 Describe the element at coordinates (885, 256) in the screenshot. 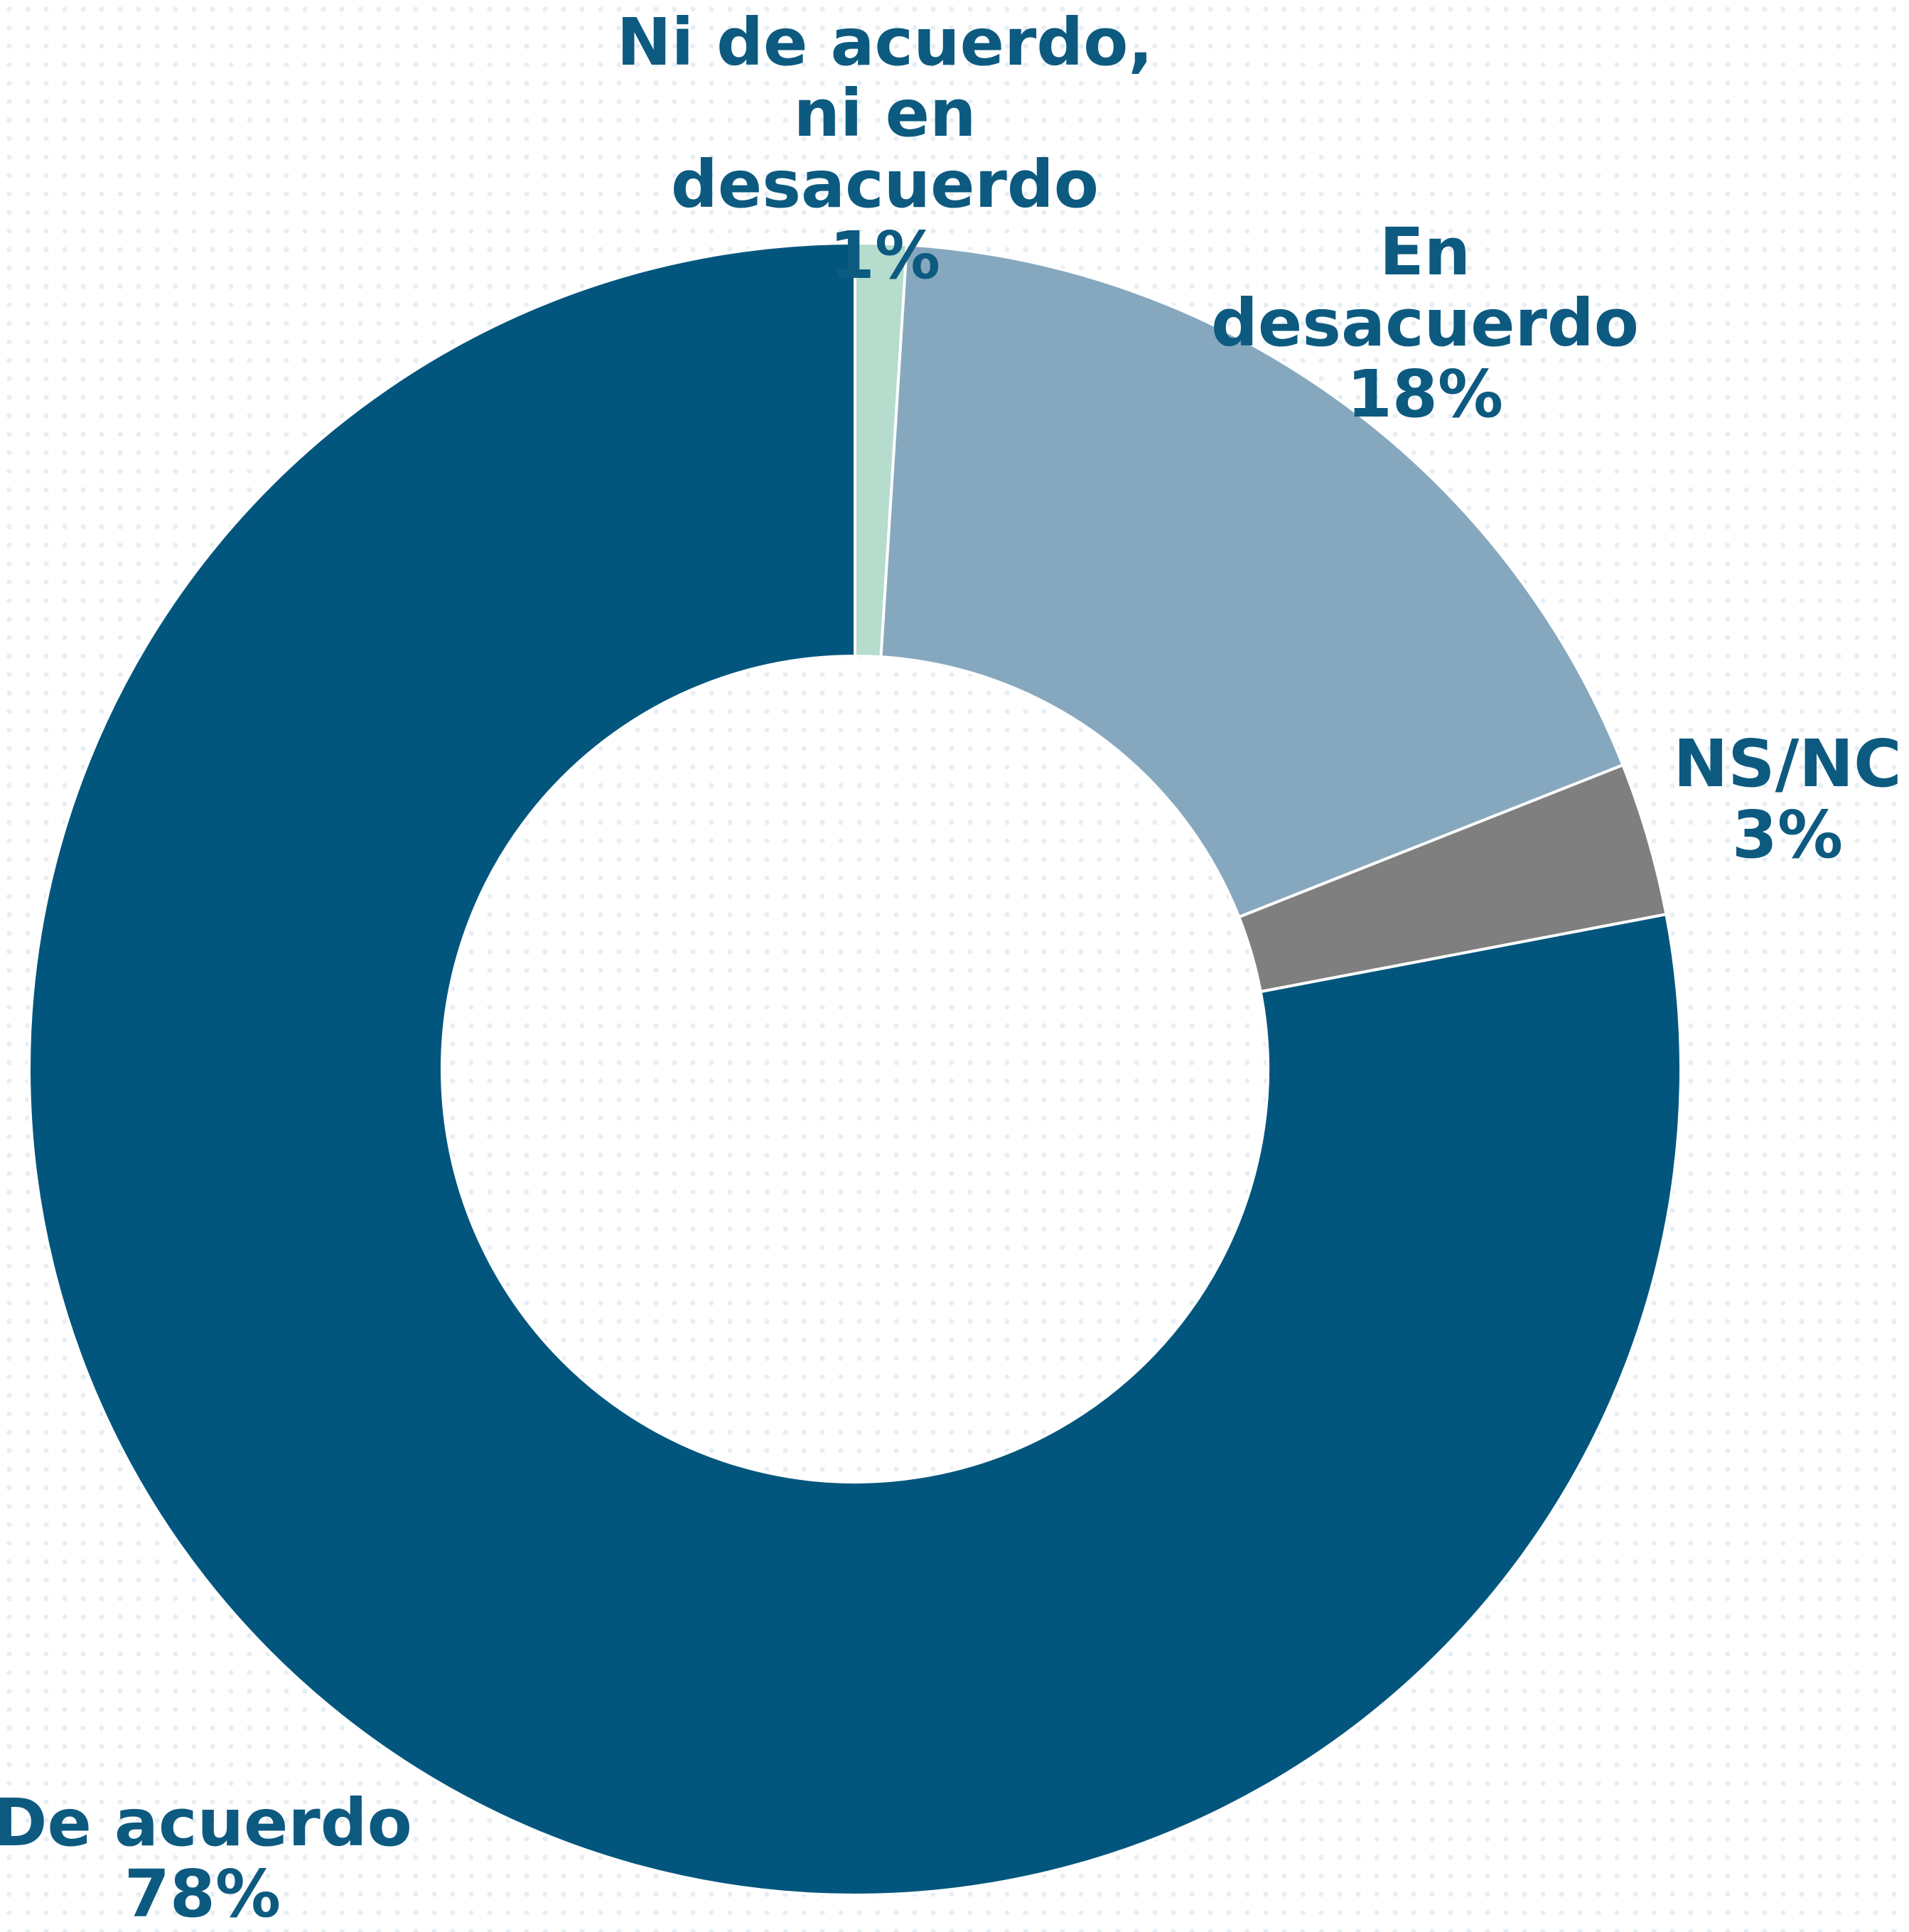

I see `value-label: 1%` at that location.